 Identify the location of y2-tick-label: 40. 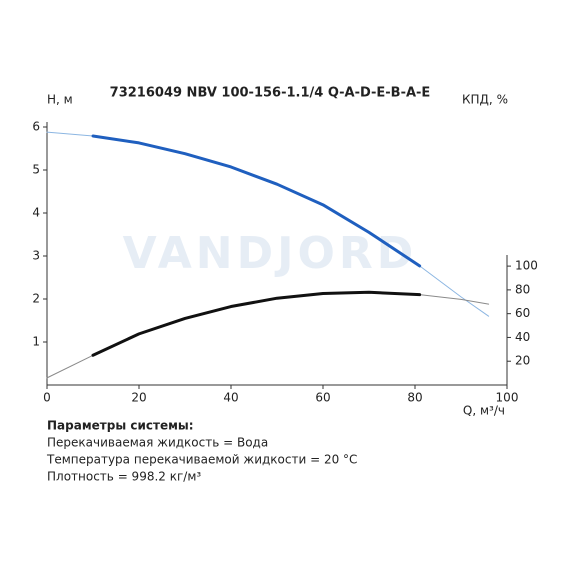
(522, 337).